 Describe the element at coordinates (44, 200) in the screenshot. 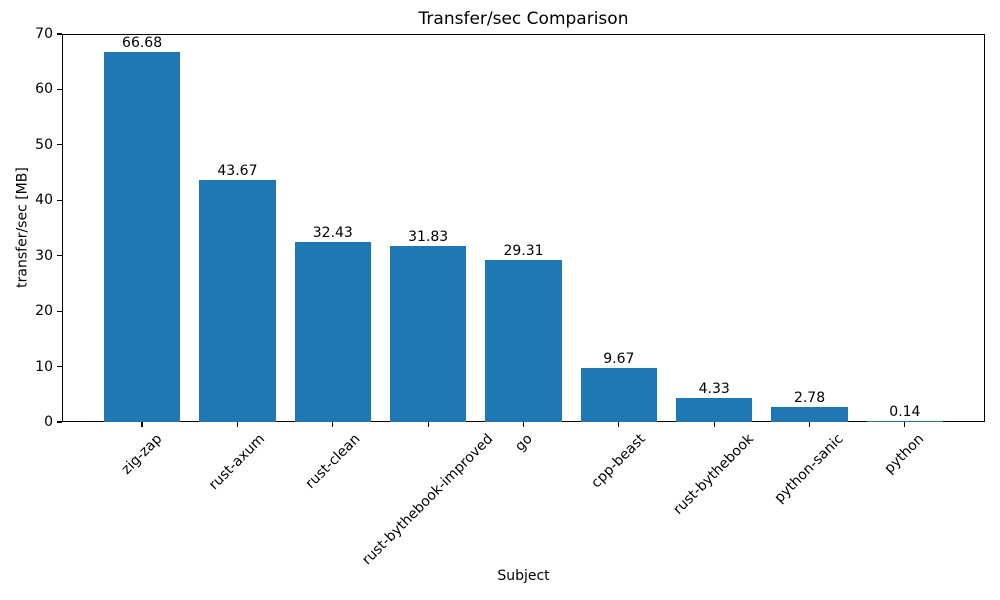

I see `y-tick-label: 40` at that location.